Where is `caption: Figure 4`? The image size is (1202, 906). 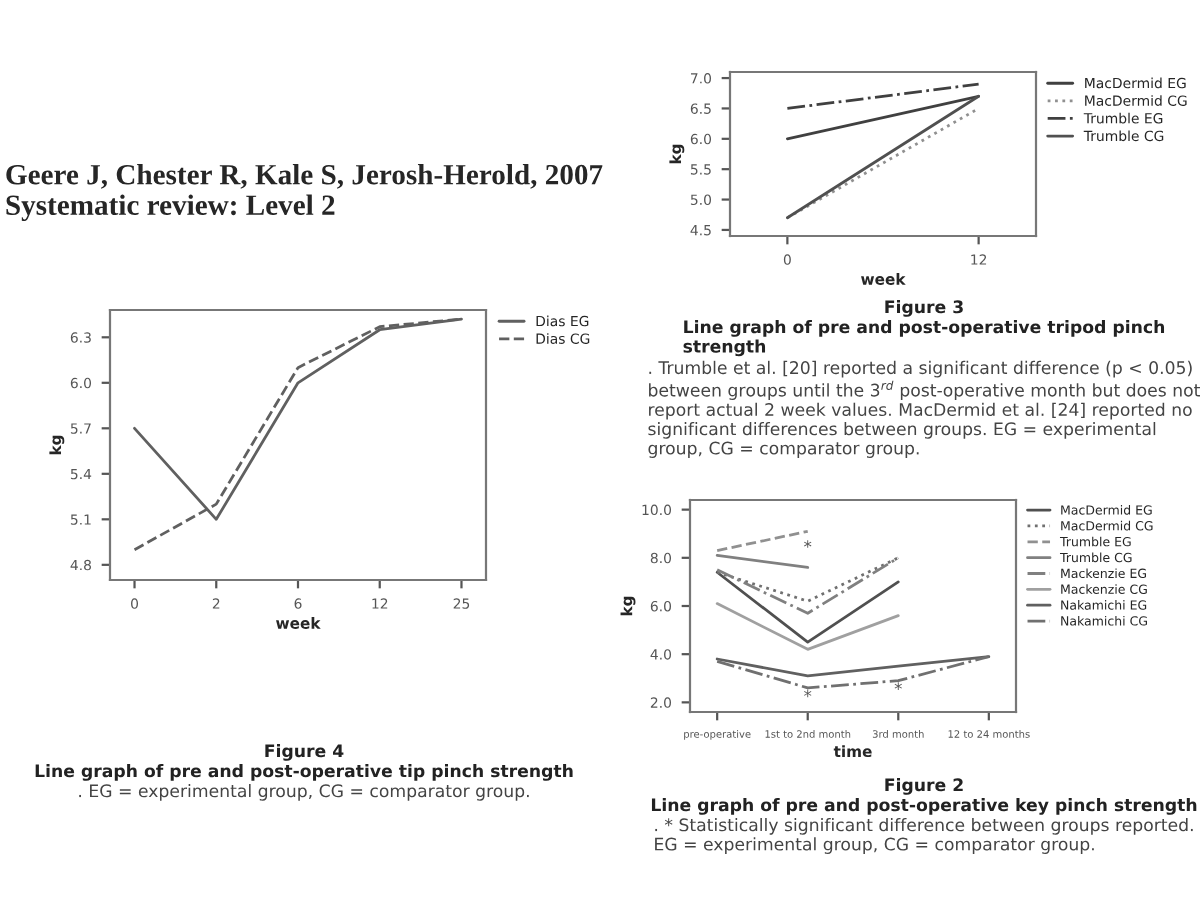
caption: Figure 4 is located at coordinates (304, 752).